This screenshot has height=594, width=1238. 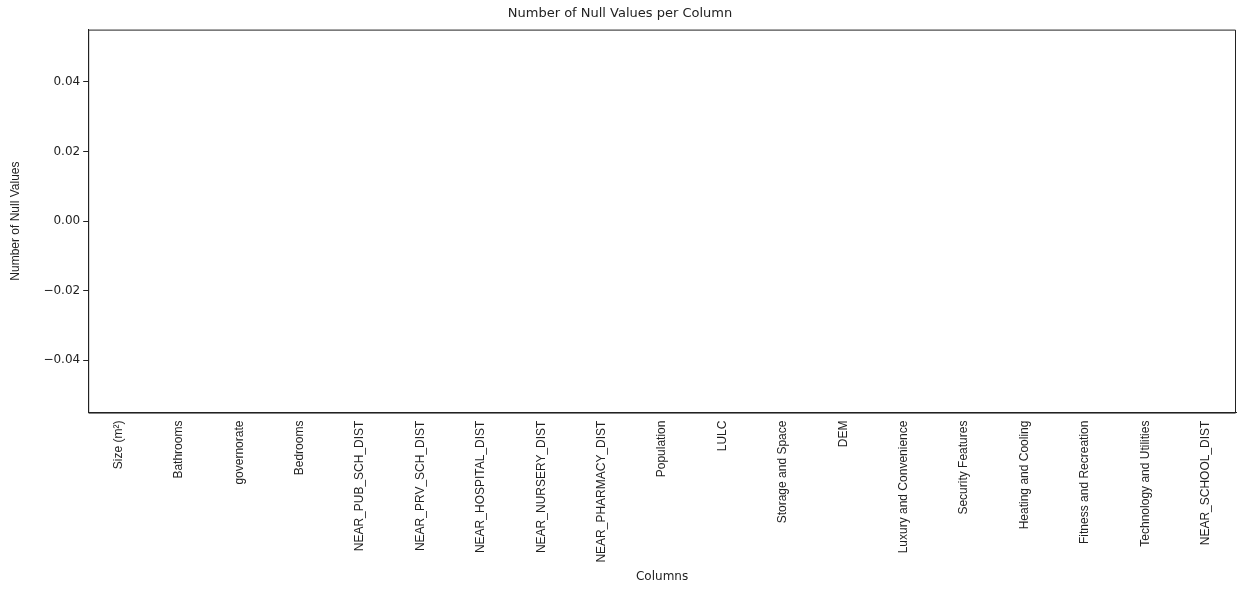 I want to click on x-tick-label: NEAR_SCHOOL_DIST, so click(x=1205, y=482).